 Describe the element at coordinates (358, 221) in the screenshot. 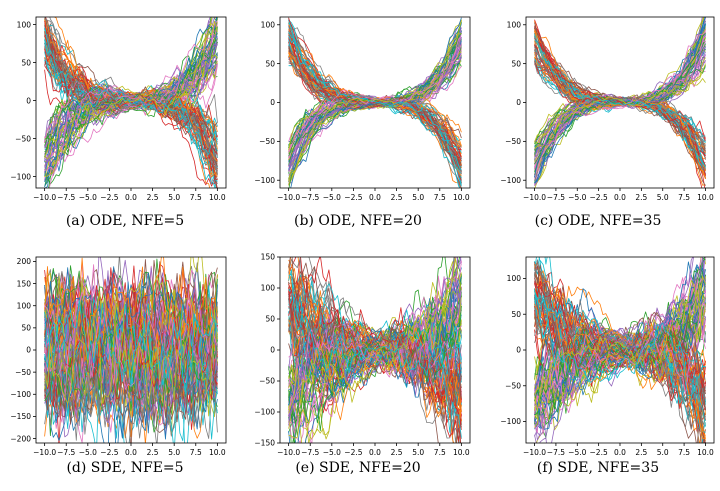

I see `panel-caption: (b) ODE, NFE=20` at that location.